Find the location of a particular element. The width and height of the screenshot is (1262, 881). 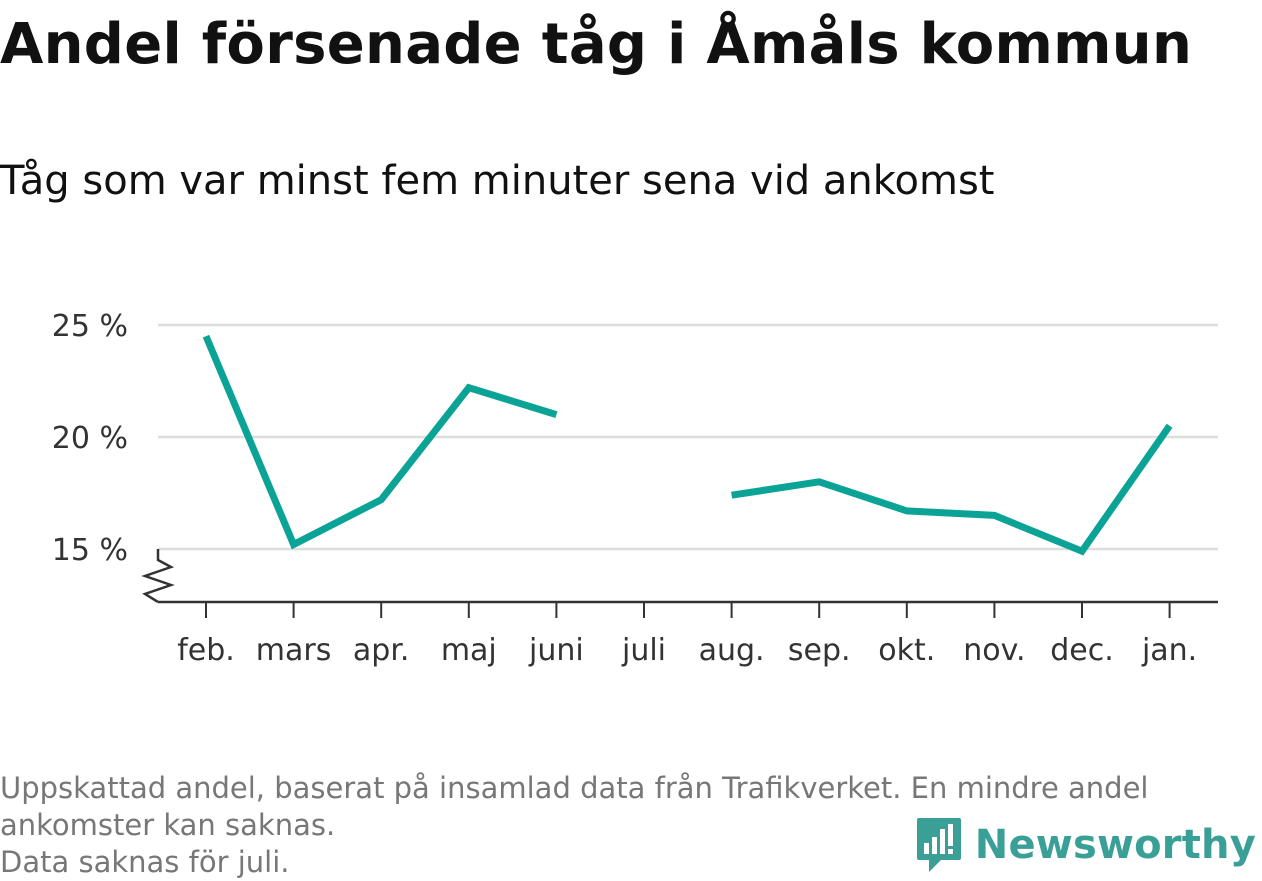

x-tick-label: apr. is located at coordinates (381, 650).